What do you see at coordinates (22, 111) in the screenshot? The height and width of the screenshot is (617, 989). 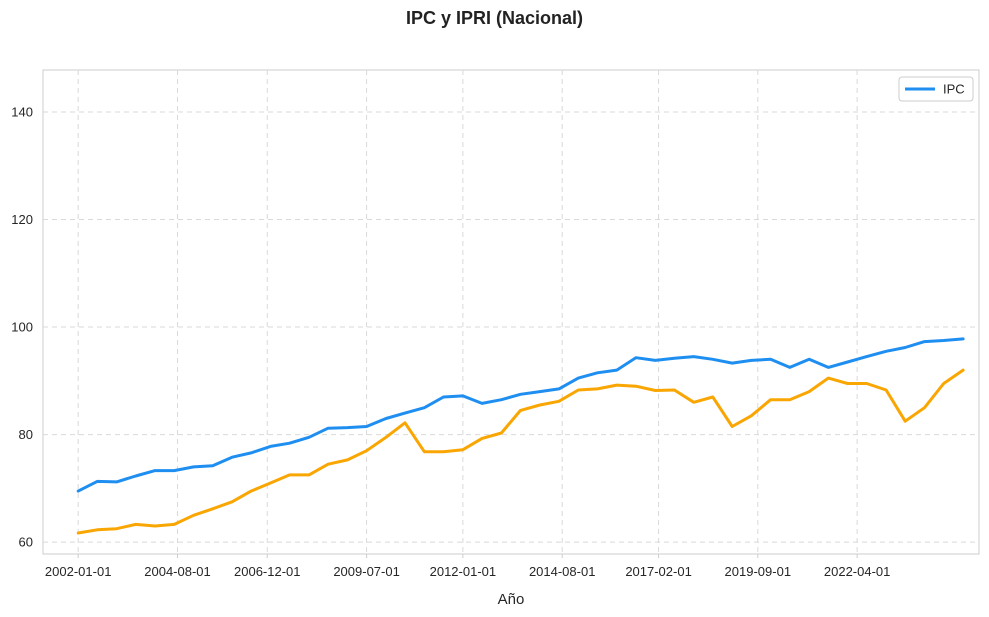 I see `y-tick-label: 140` at bounding box center [22, 111].